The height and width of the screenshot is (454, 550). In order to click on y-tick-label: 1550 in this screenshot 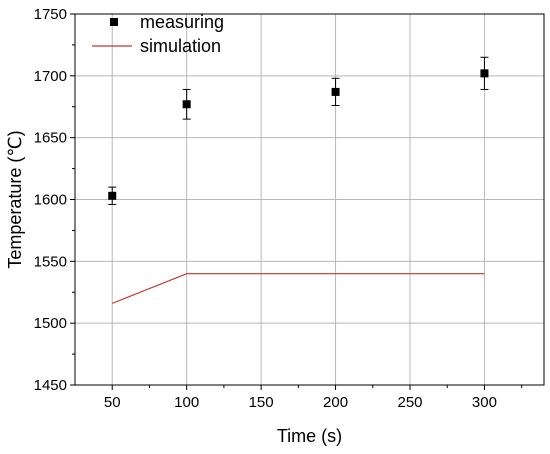, I will do `click(50, 261)`.